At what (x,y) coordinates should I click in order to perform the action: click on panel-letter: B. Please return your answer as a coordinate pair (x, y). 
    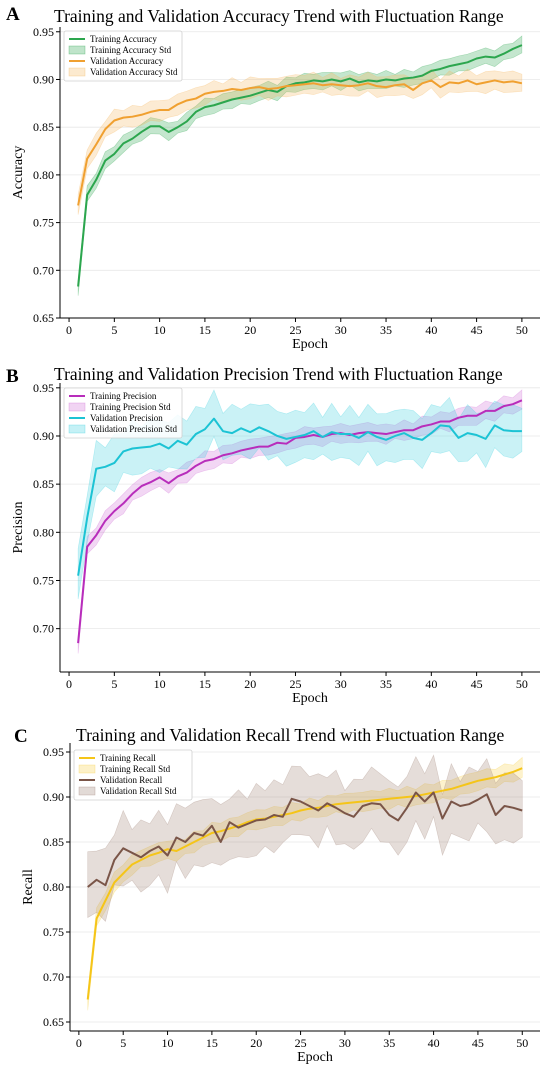
    Looking at the image, I should click on (12, 376).